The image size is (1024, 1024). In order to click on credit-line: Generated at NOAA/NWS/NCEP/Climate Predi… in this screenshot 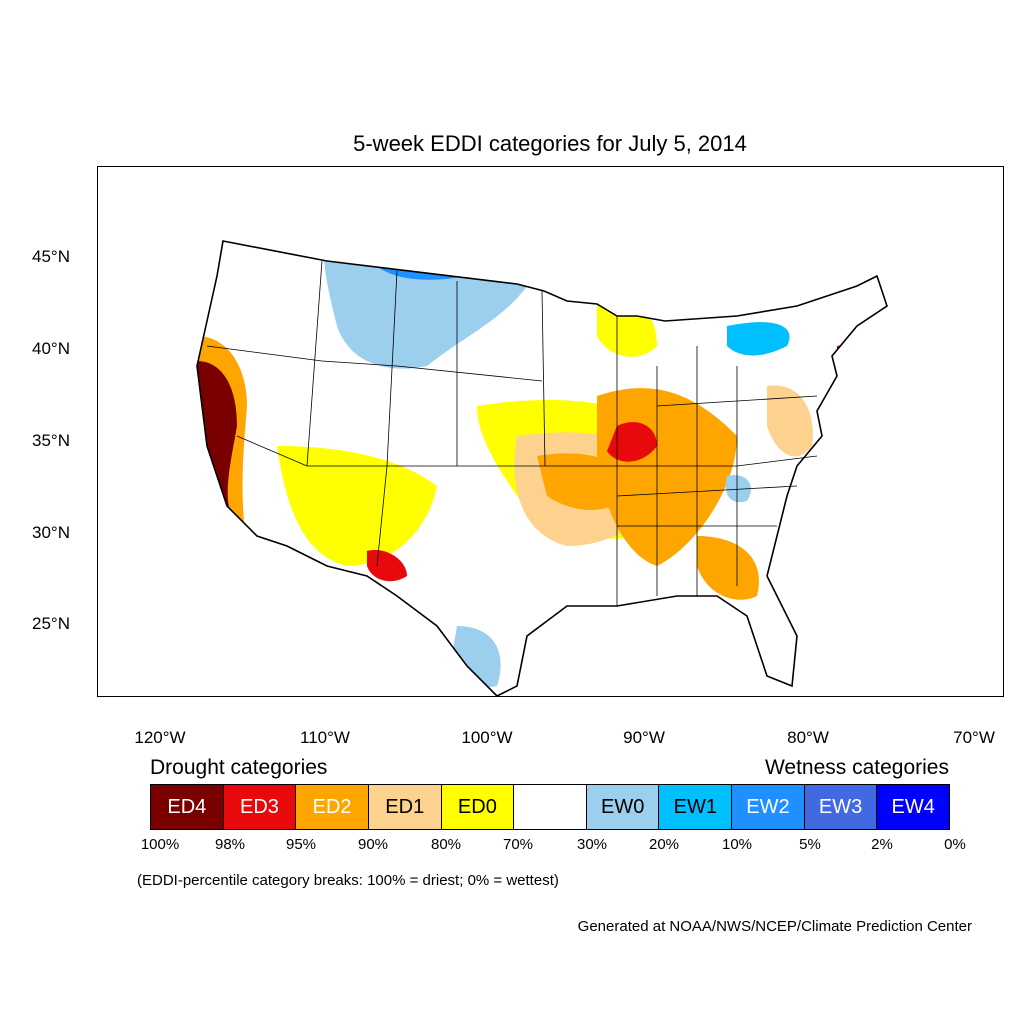, I will do `click(774, 926)`.